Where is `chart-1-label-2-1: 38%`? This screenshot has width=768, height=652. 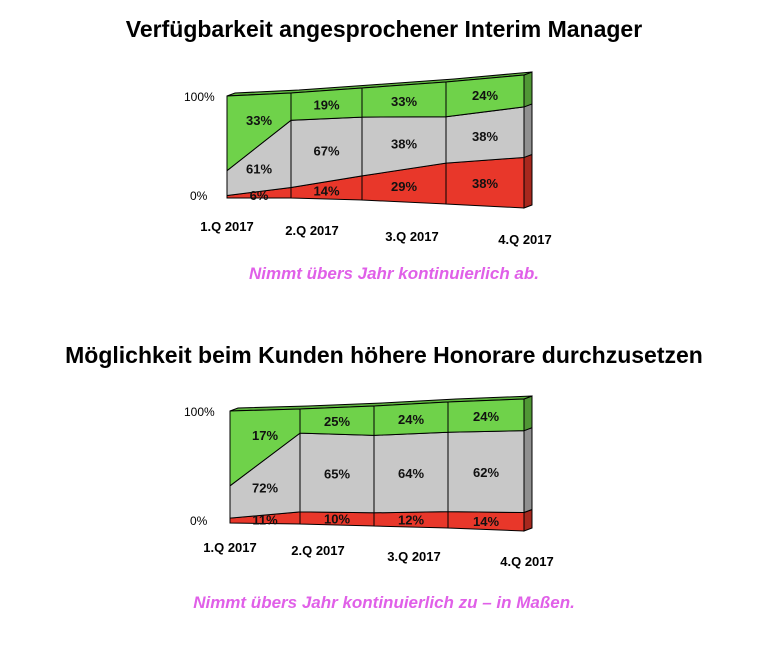
chart-1-label-2-1: 38% is located at coordinates (404, 143).